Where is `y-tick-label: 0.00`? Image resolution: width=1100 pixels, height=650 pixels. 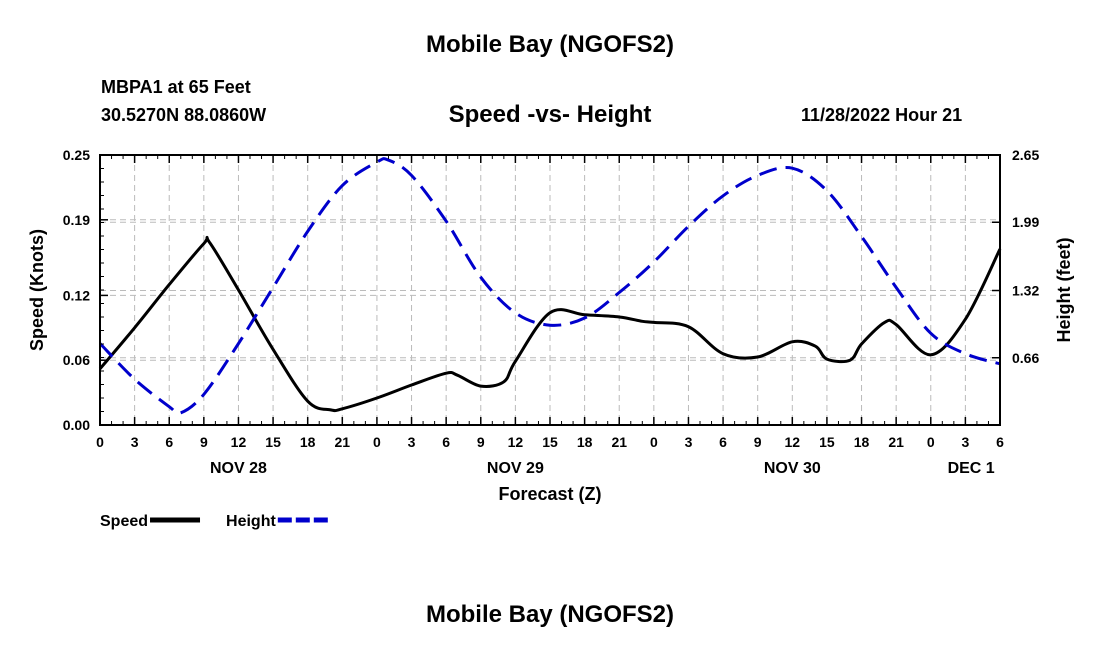
y-tick-label: 0.00 is located at coordinates (76, 425).